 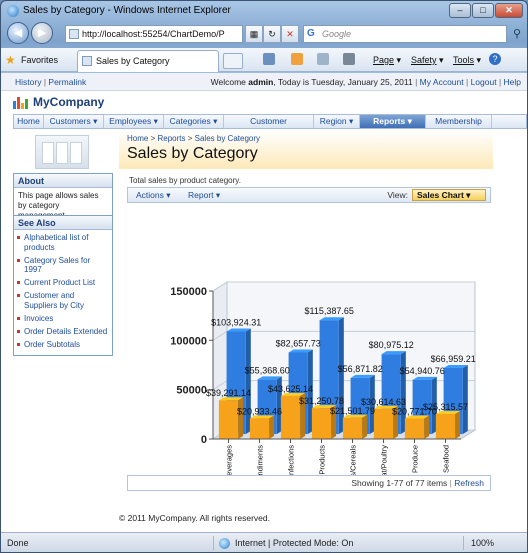 I want to click on minimize-button: –, so click(x=460, y=10).